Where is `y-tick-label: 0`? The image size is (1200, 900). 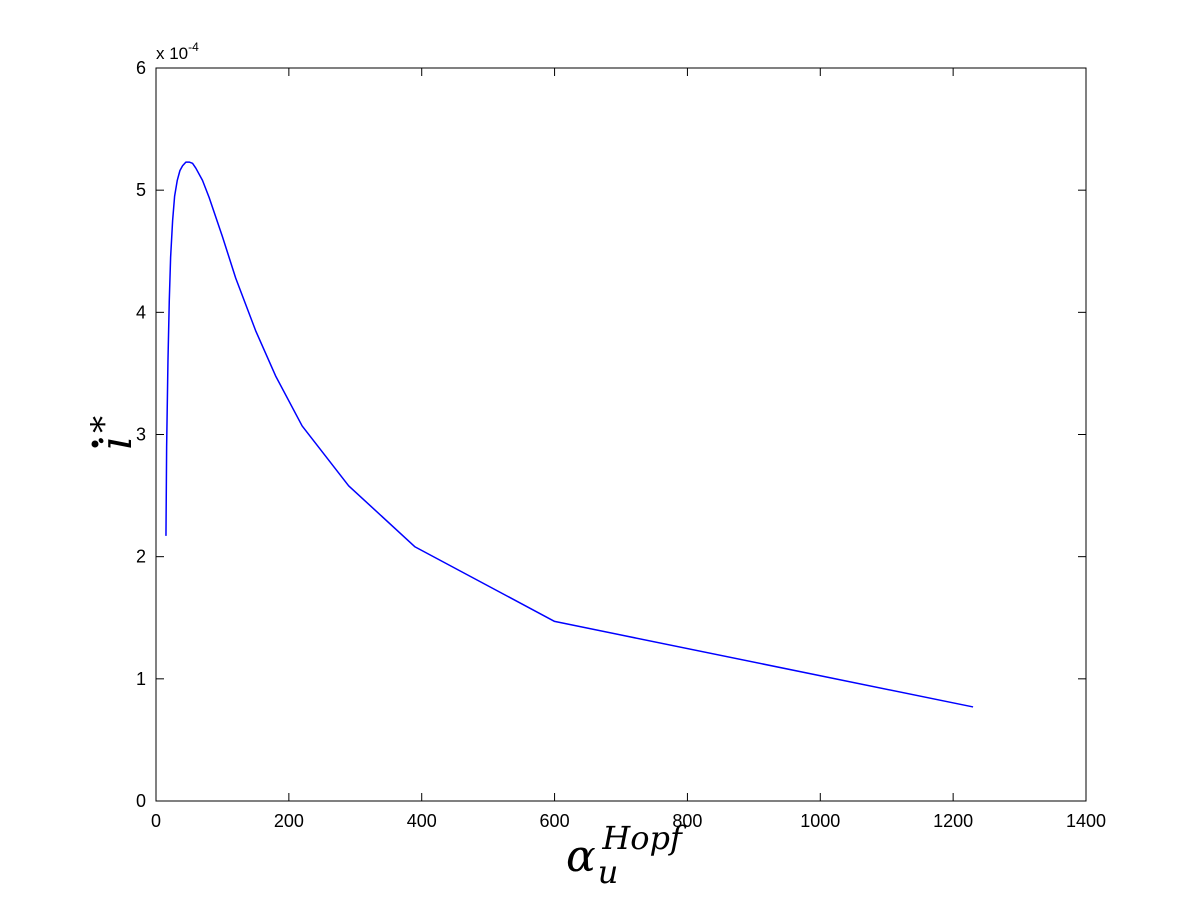 y-tick-label: 0 is located at coordinates (141, 801).